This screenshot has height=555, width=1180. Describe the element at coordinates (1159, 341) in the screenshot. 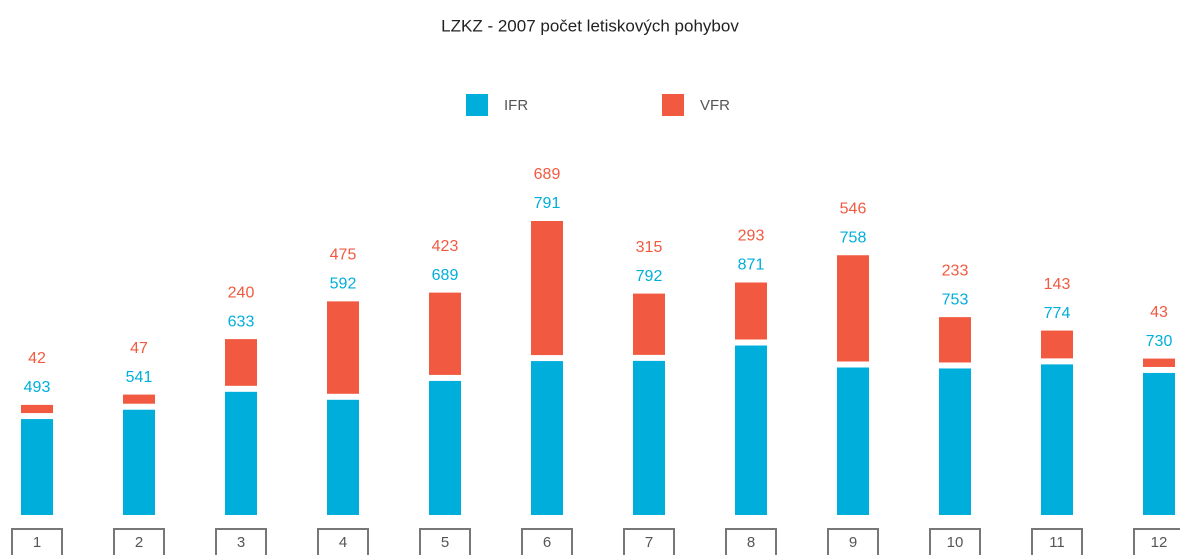

I see `value-label: 730` at that location.